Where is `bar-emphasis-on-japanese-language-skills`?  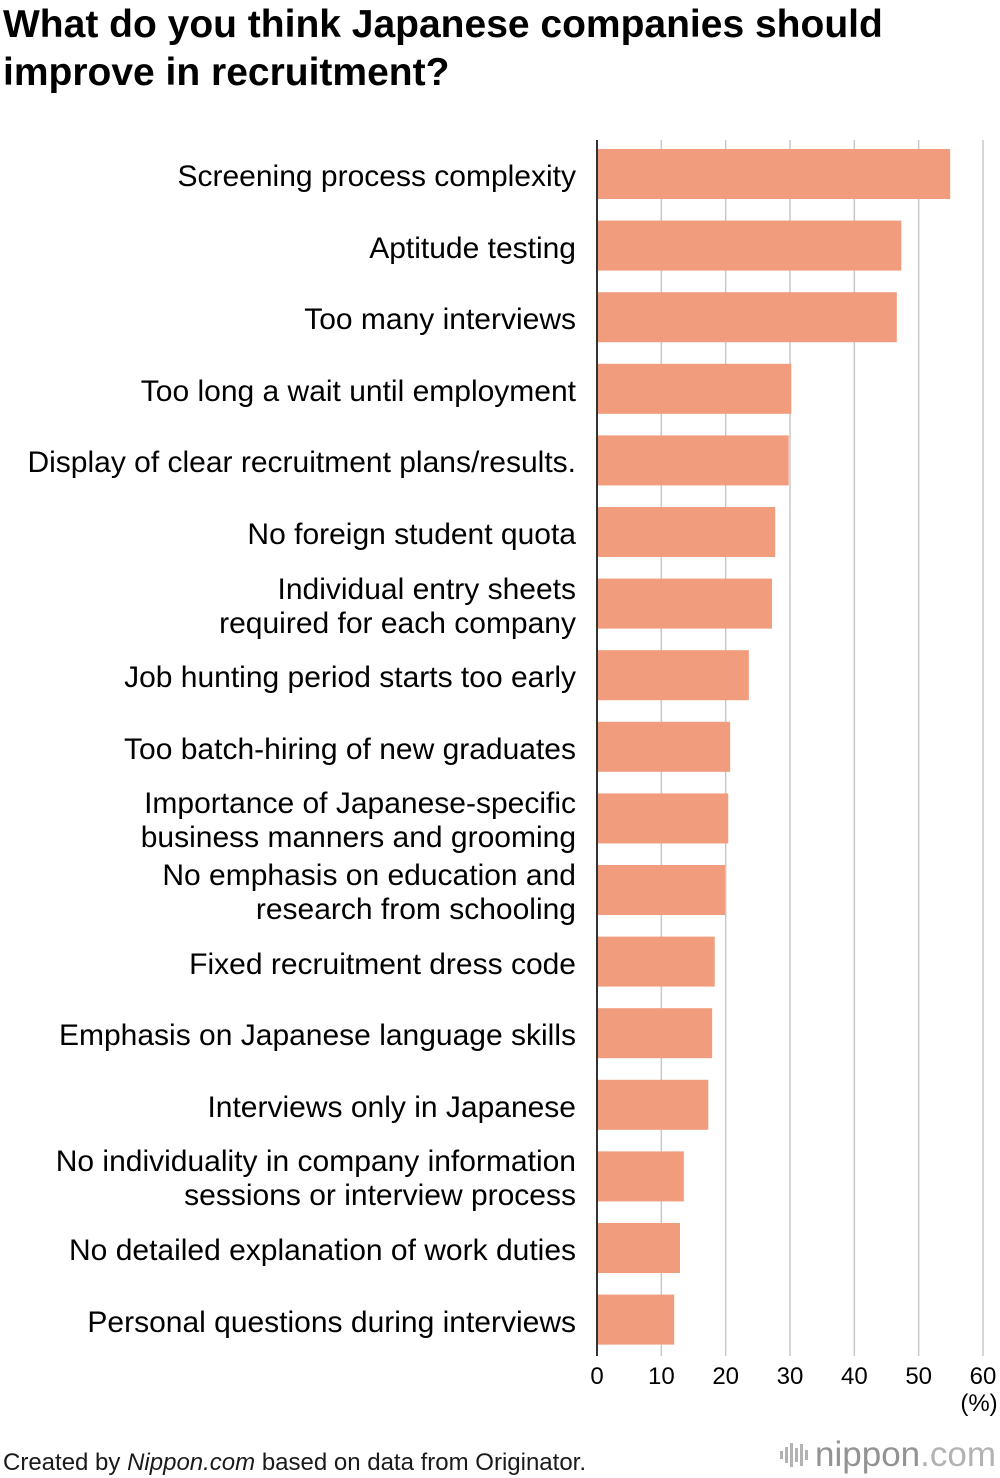 bar-emphasis-on-japanese-language-skills is located at coordinates (655, 1033).